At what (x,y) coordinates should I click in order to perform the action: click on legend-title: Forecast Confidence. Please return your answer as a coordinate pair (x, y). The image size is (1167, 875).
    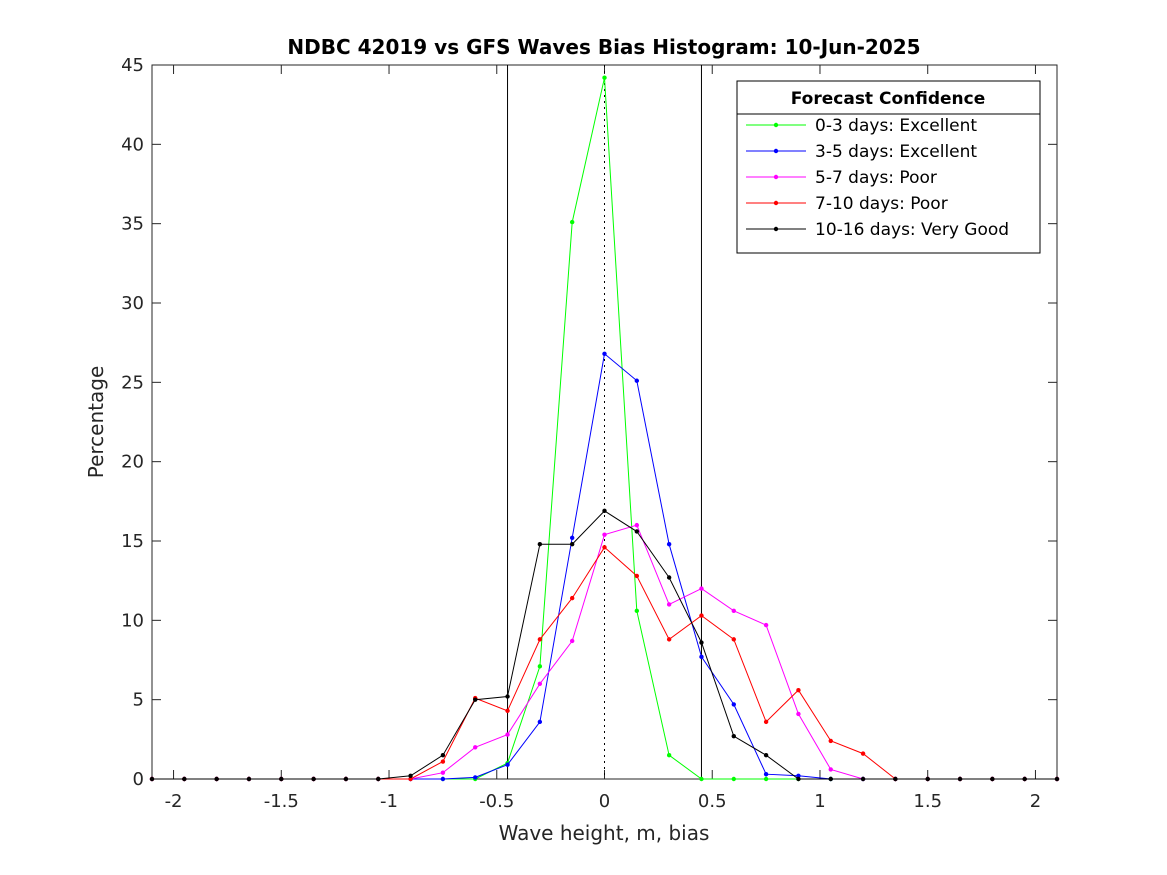
    Looking at the image, I should click on (888, 99).